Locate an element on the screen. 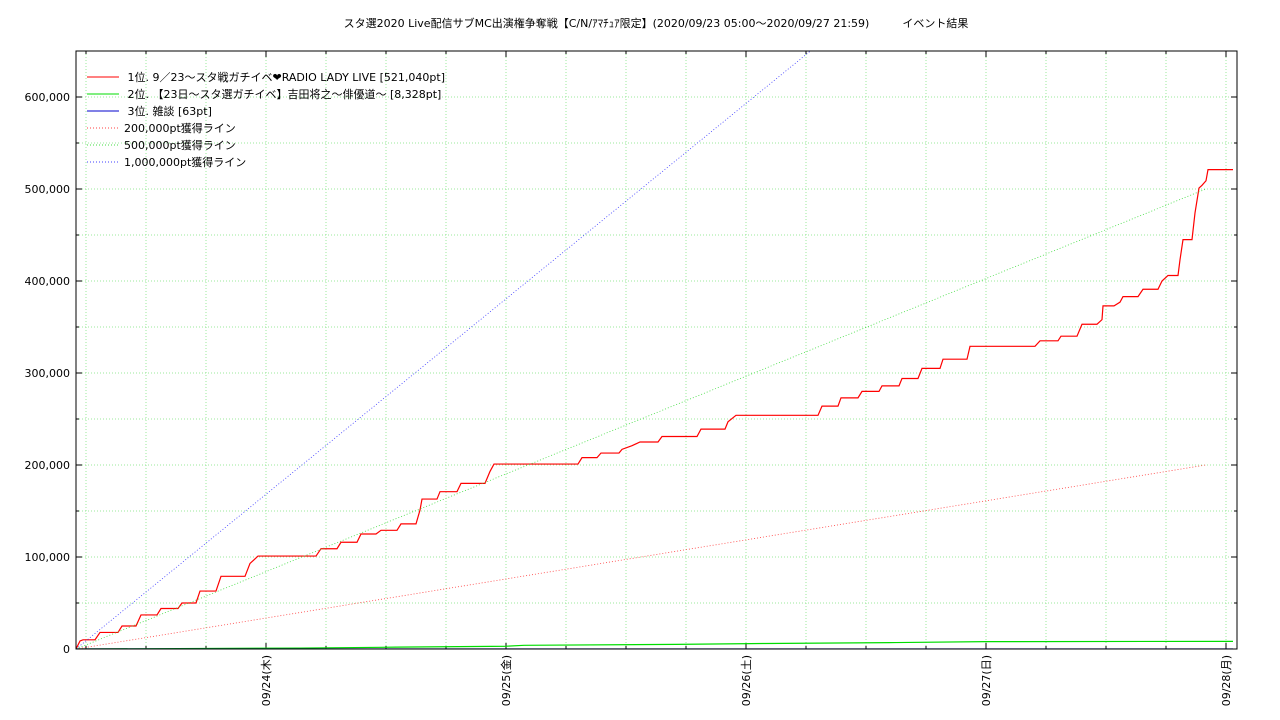 The height and width of the screenshot is (720, 1280). legend-label: 3位. 雑談 [63pt] is located at coordinates (168, 111).